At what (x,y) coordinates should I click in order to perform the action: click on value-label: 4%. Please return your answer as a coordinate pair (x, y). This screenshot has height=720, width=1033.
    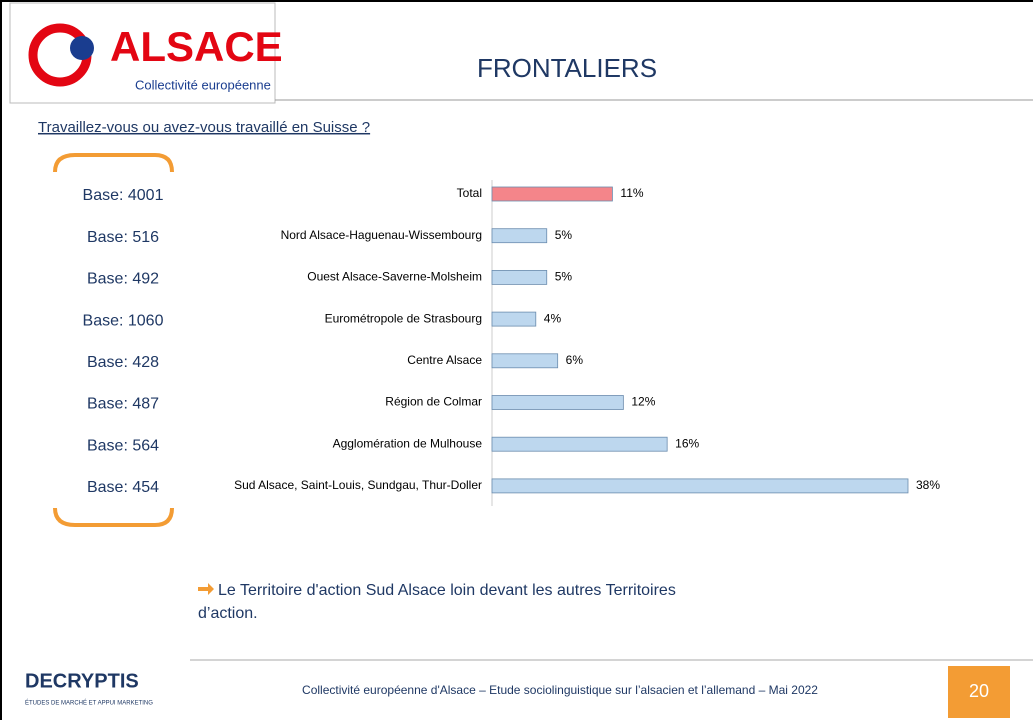
    Looking at the image, I should click on (553, 318).